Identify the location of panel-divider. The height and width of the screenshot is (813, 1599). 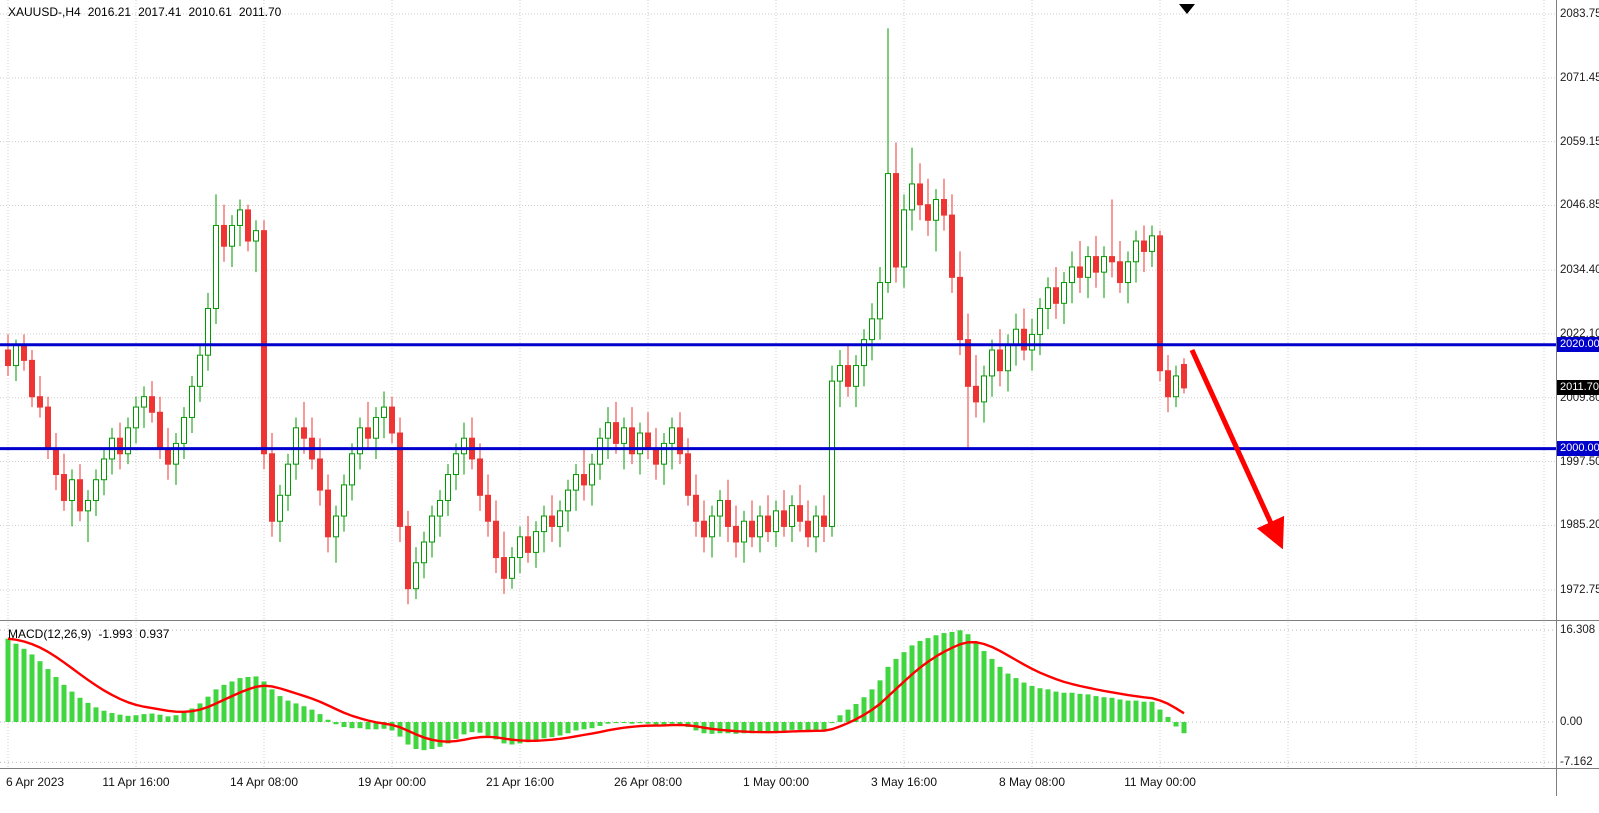
(799, 620).